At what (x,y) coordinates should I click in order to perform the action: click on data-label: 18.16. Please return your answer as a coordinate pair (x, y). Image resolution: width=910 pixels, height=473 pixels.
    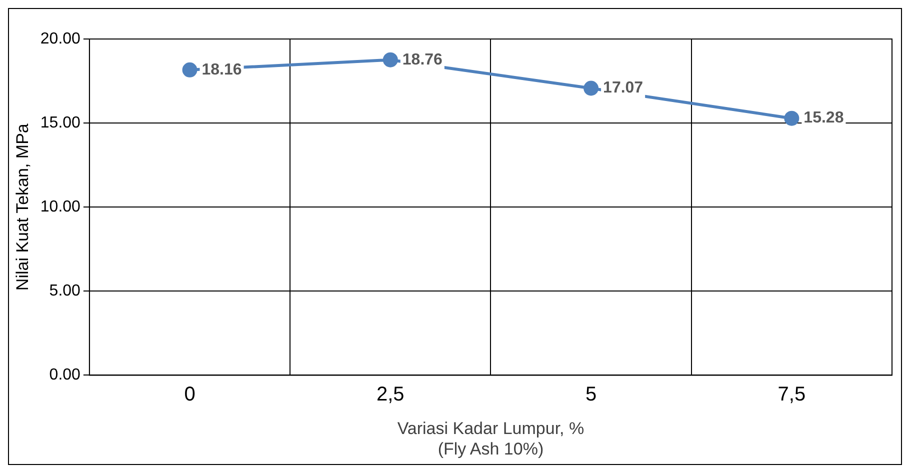
    Looking at the image, I should click on (222, 69).